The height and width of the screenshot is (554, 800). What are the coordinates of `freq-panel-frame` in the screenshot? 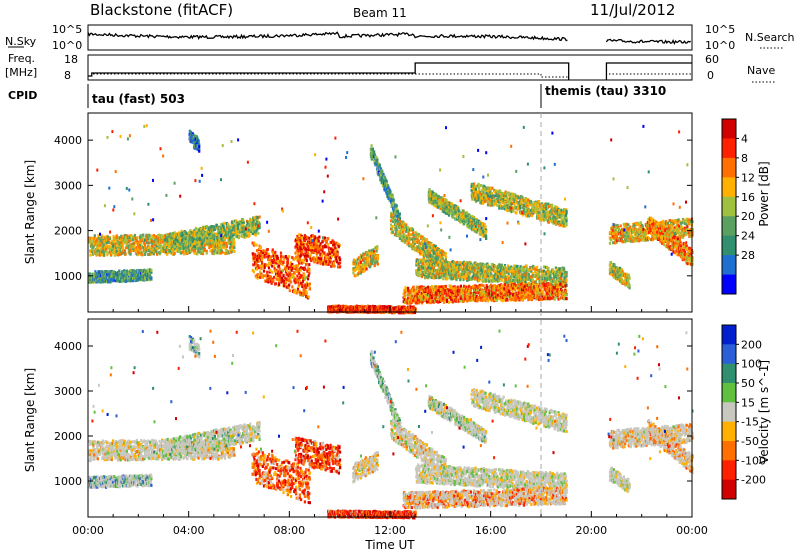 It's located at (390, 67).